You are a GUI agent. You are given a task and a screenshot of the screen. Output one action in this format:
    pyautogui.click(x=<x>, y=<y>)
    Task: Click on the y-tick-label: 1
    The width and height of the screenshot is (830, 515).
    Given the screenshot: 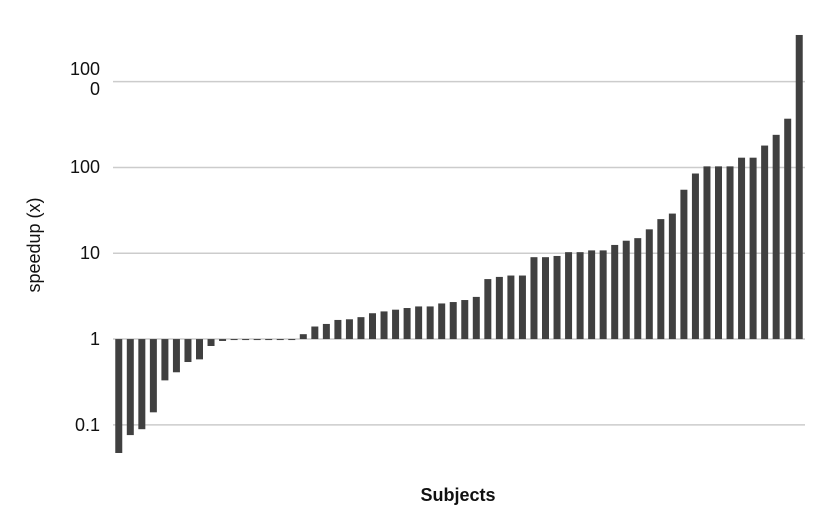 What is the action you would take?
    pyautogui.click(x=94, y=339)
    